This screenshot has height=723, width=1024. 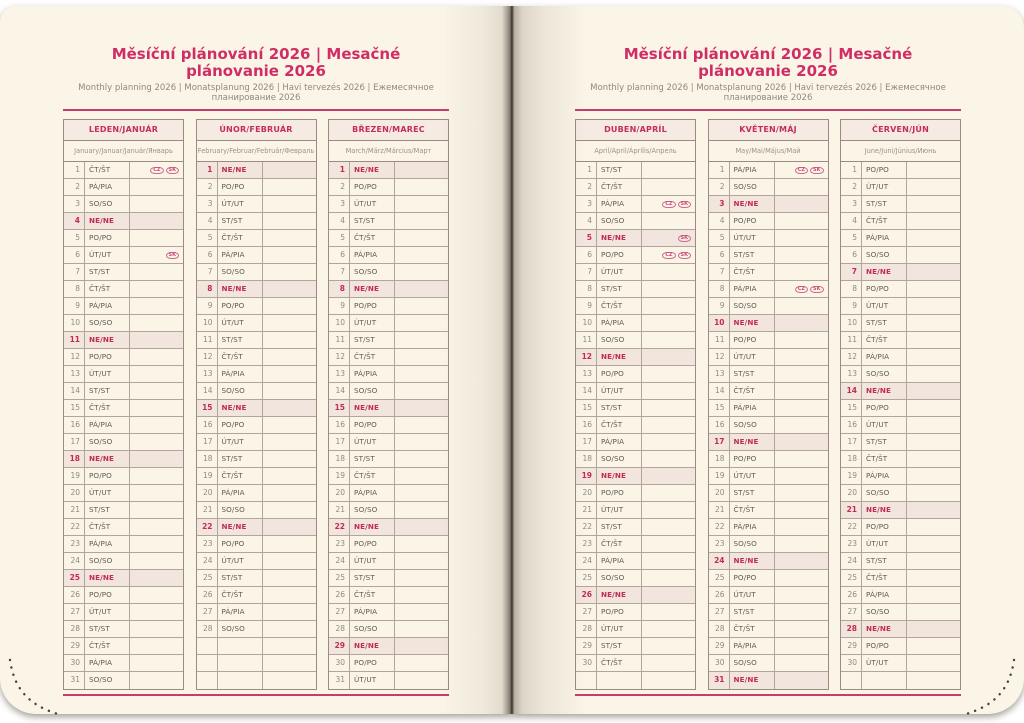 I want to click on day-row: 11 ST/ST, so click(x=388, y=340).